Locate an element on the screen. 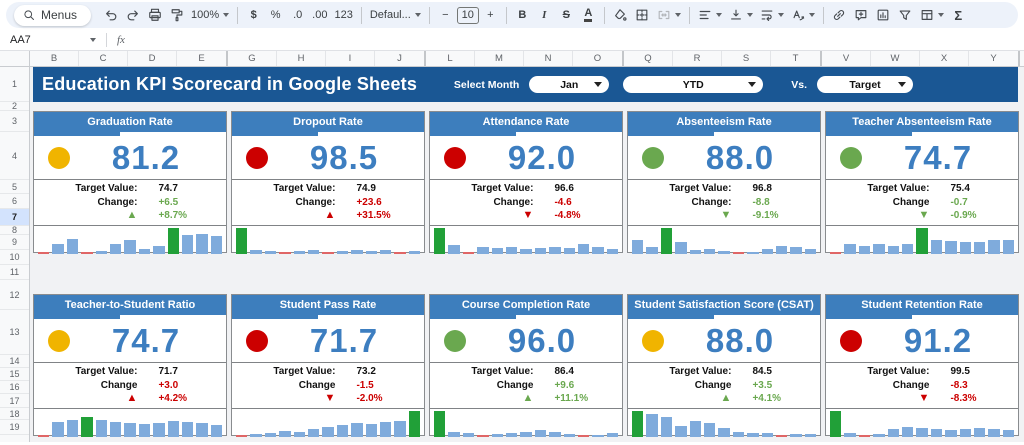 The height and width of the screenshot is (445, 1024). column-header: L is located at coordinates (450, 58).